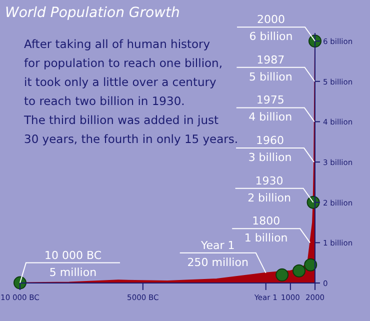 Image resolution: width=370 pixels, height=321 pixels. I want to click on annotation: 10 000 BC 5 million, so click(73, 263).